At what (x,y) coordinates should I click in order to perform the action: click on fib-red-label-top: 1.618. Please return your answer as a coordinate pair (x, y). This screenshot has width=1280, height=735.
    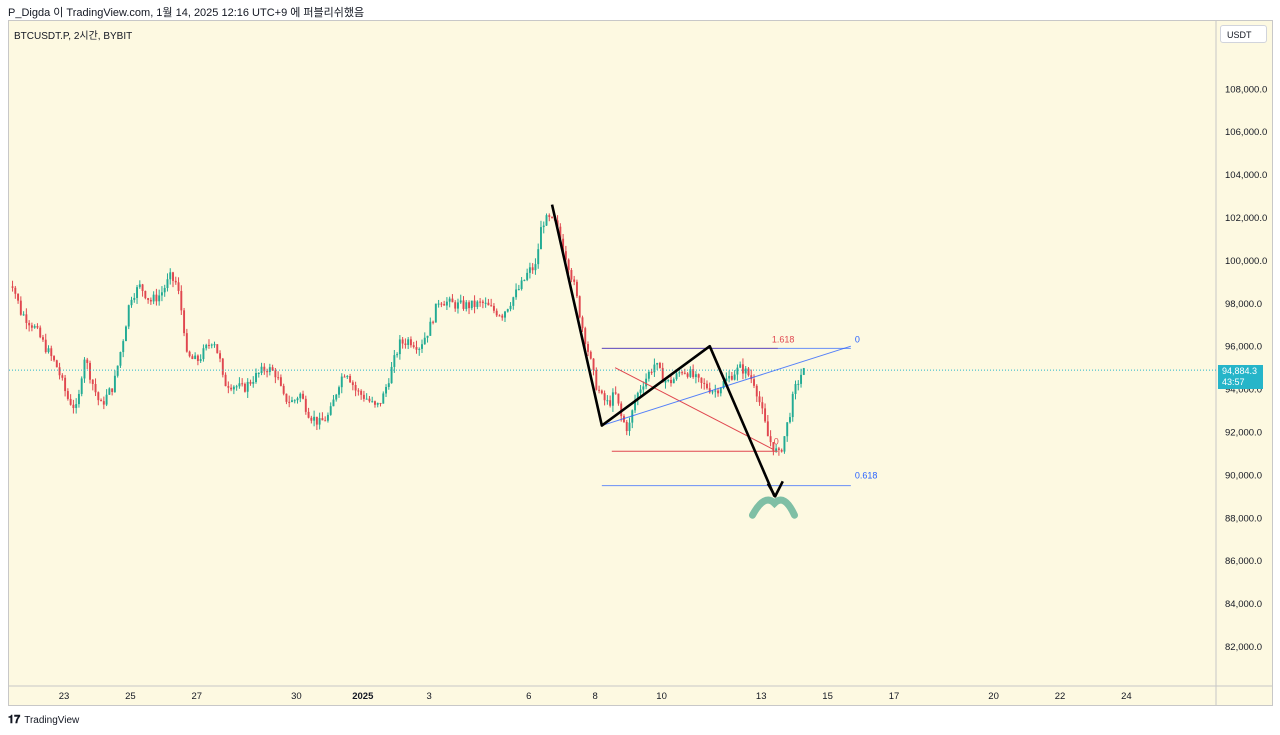
    Looking at the image, I should click on (783, 339).